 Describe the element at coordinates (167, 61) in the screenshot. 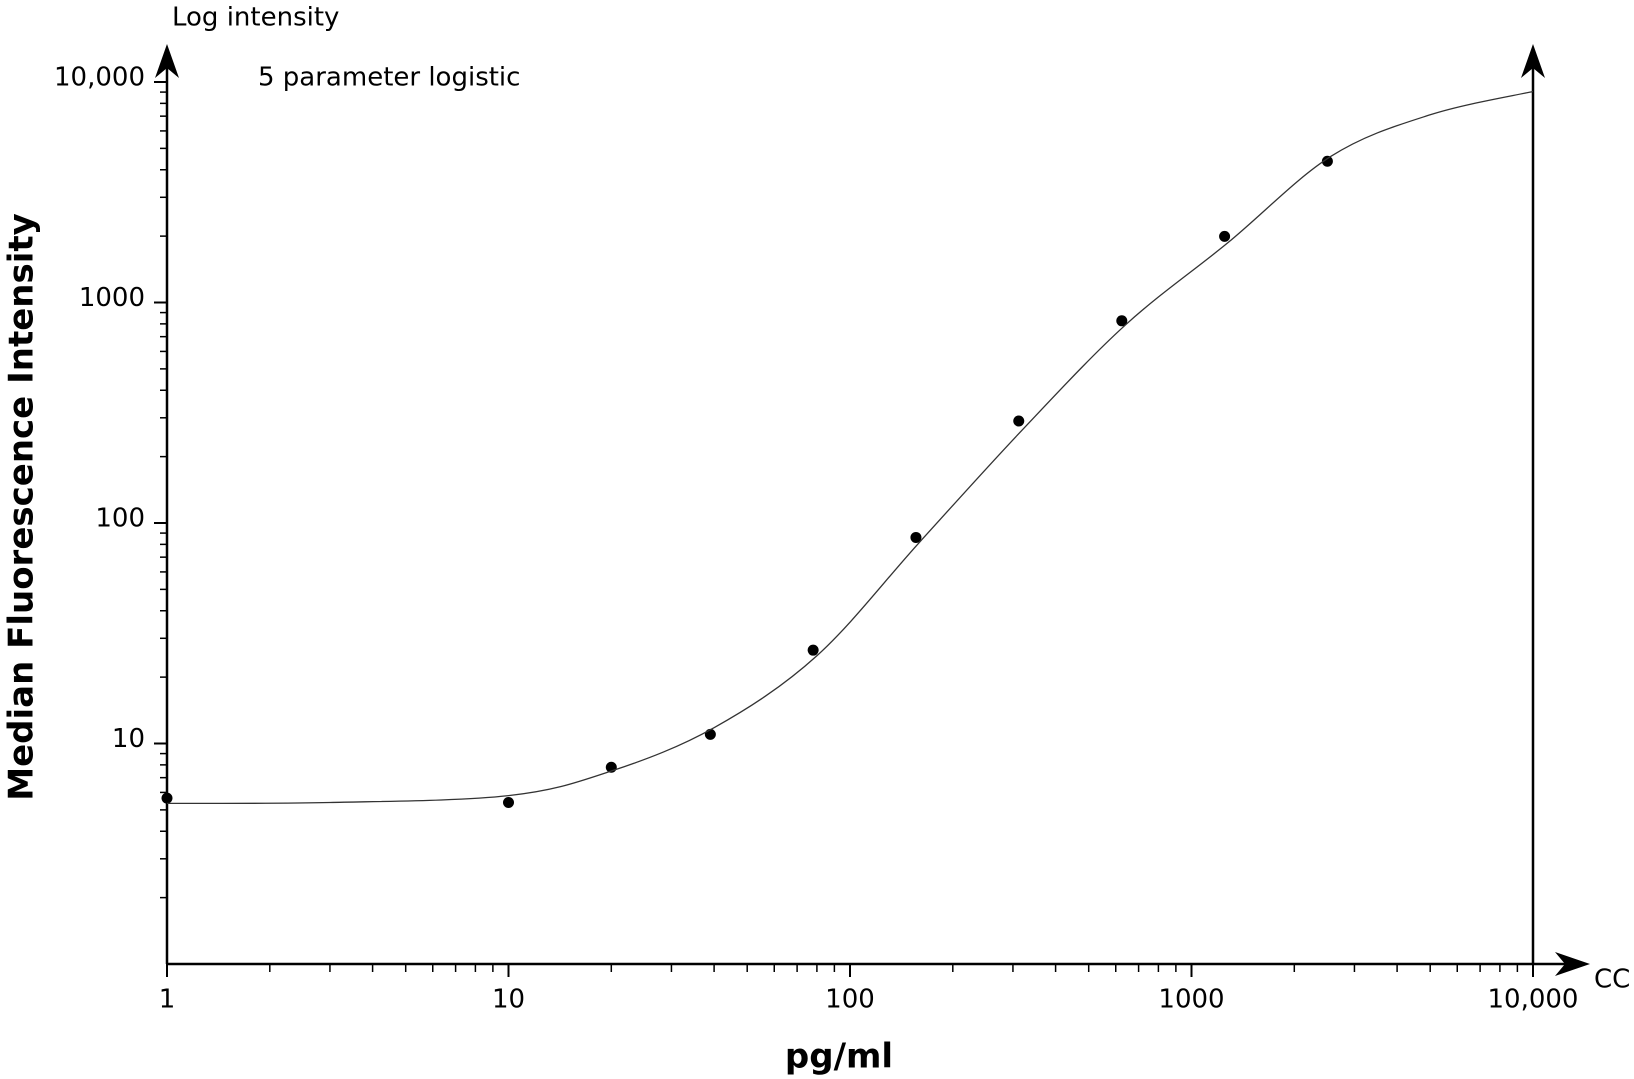

I see `y-axis-arrow` at that location.